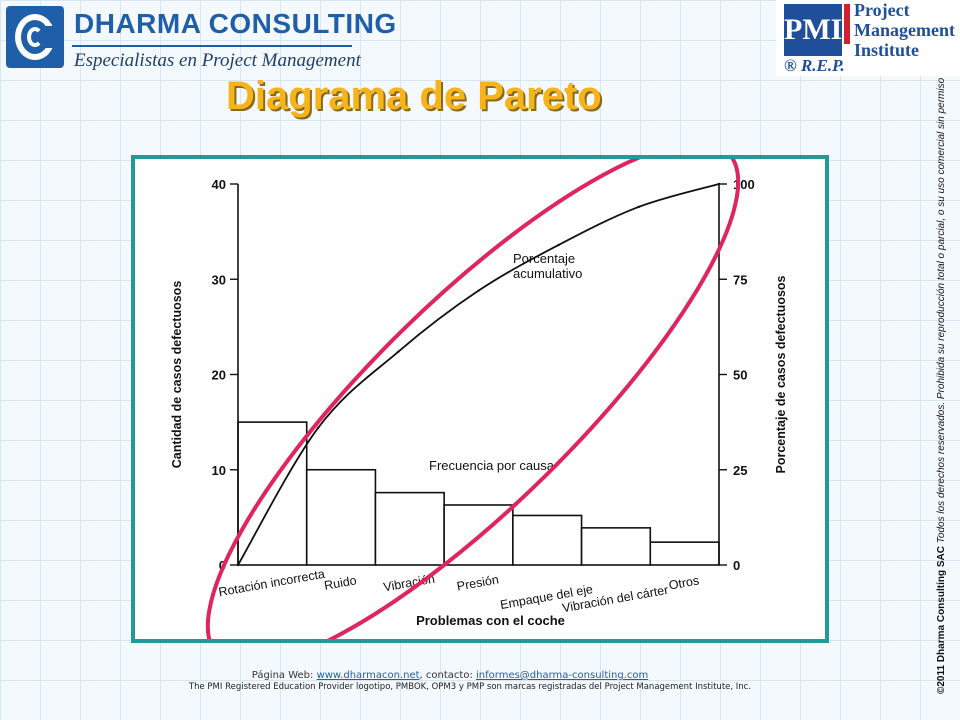 The width and height of the screenshot is (960, 720). What do you see at coordinates (781, 374) in the screenshot?
I see `y2-axis-title: Porcentaje de casos defectuosos` at bounding box center [781, 374].